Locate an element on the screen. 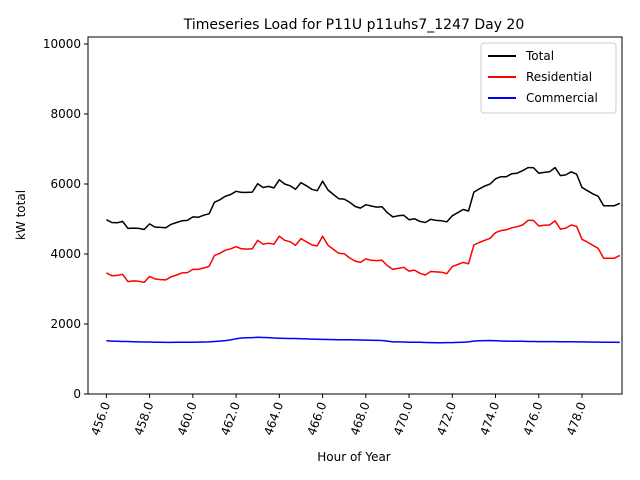 The height and width of the screenshot is (480, 640). y-tick-label: 0 is located at coordinates (77, 394).